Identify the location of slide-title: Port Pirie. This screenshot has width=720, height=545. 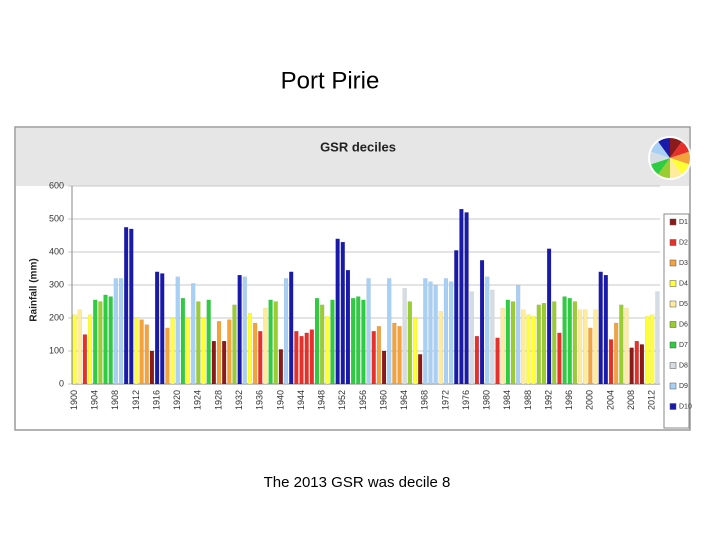
(330, 80).